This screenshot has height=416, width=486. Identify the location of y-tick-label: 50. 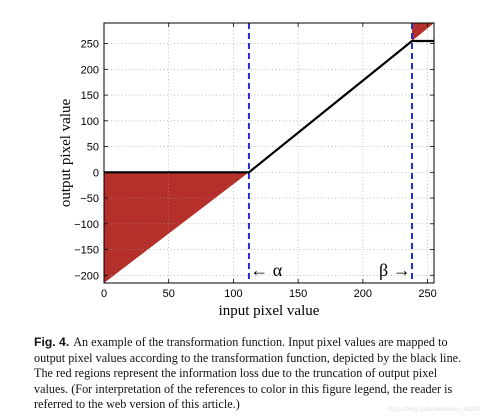
(93, 148).